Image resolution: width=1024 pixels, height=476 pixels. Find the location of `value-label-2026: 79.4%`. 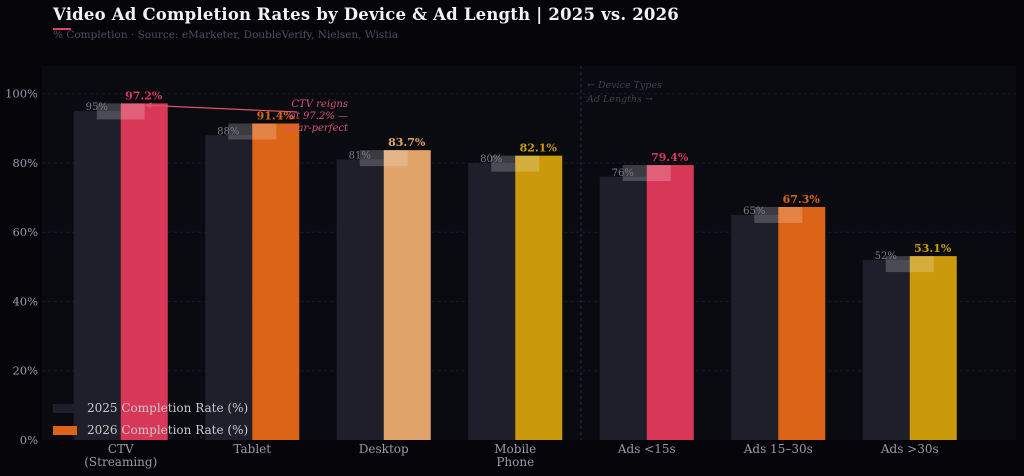

value-label-2026: 79.4% is located at coordinates (670, 157).